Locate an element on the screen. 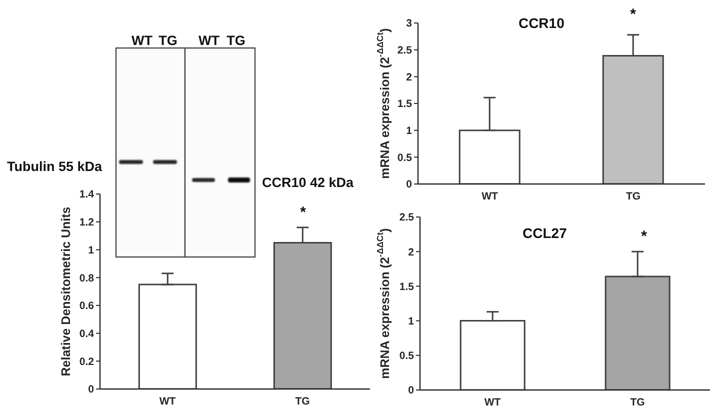 The width and height of the screenshot is (724, 411). y-tick-label: 0.2 is located at coordinates (86, 362).